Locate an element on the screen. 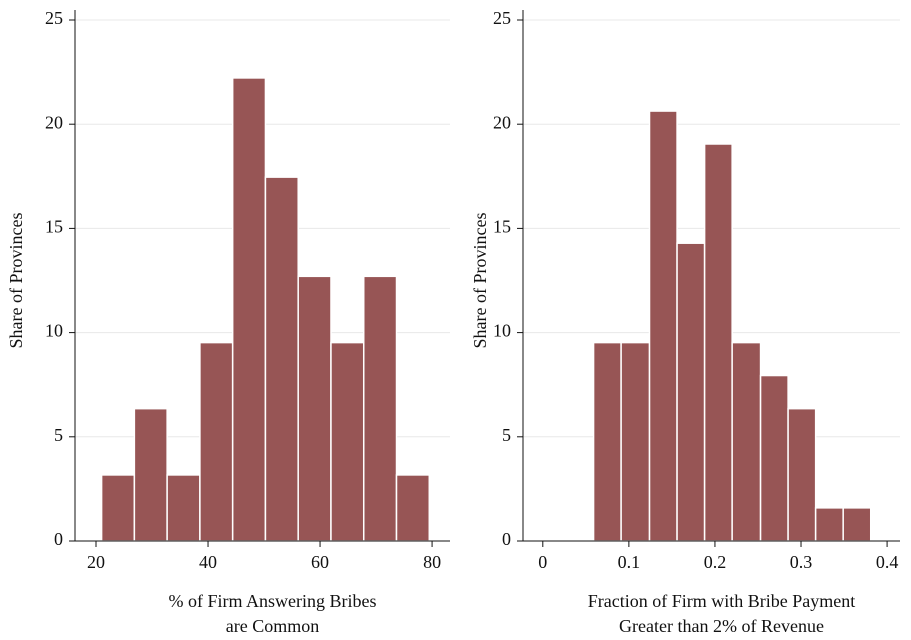 The width and height of the screenshot is (911, 640). x-tick-label: 0.4 is located at coordinates (887, 562).